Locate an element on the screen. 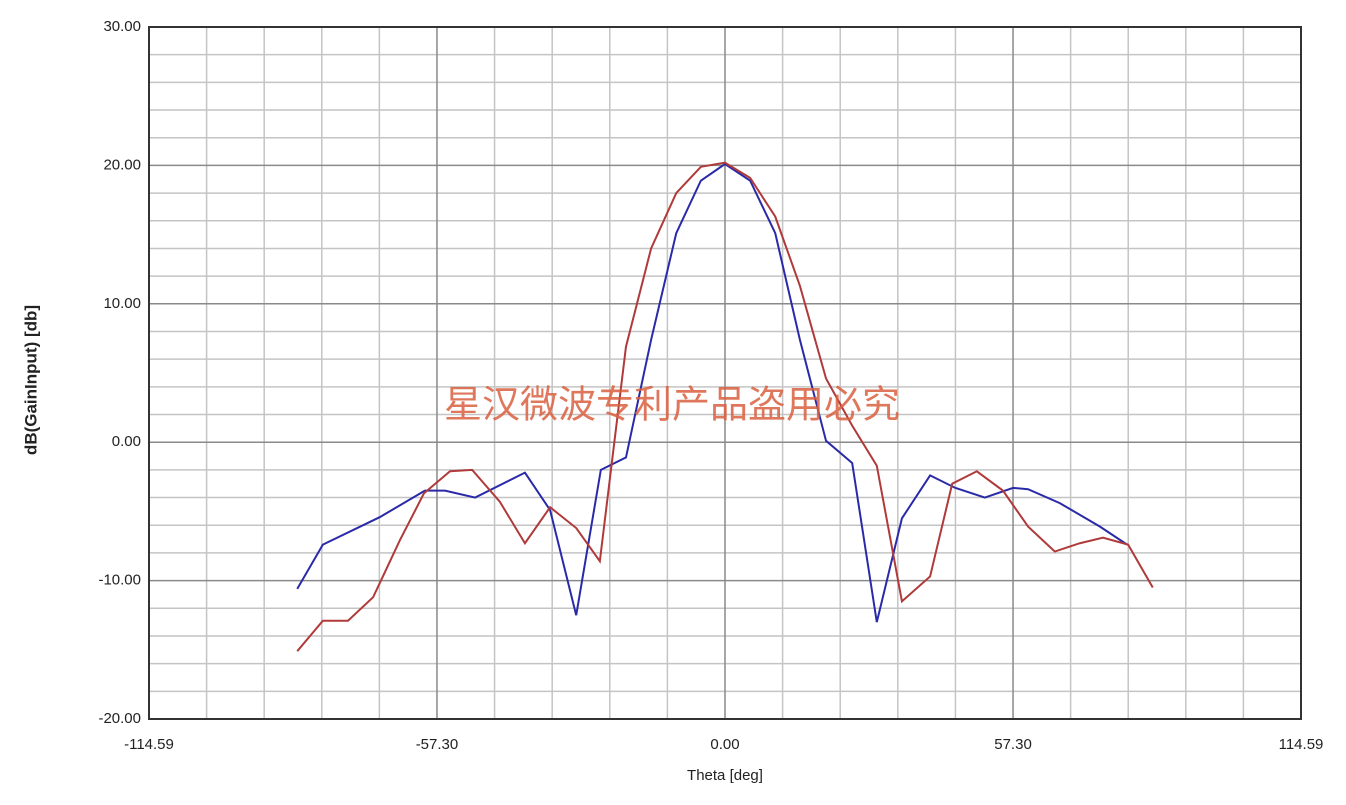  x-tick-label: -57.30 is located at coordinates (437, 744).